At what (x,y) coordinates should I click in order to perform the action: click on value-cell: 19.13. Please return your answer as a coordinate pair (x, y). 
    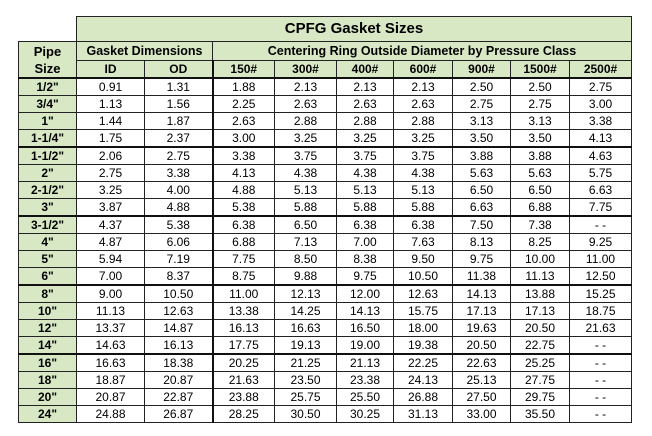
    Looking at the image, I should click on (305, 345).